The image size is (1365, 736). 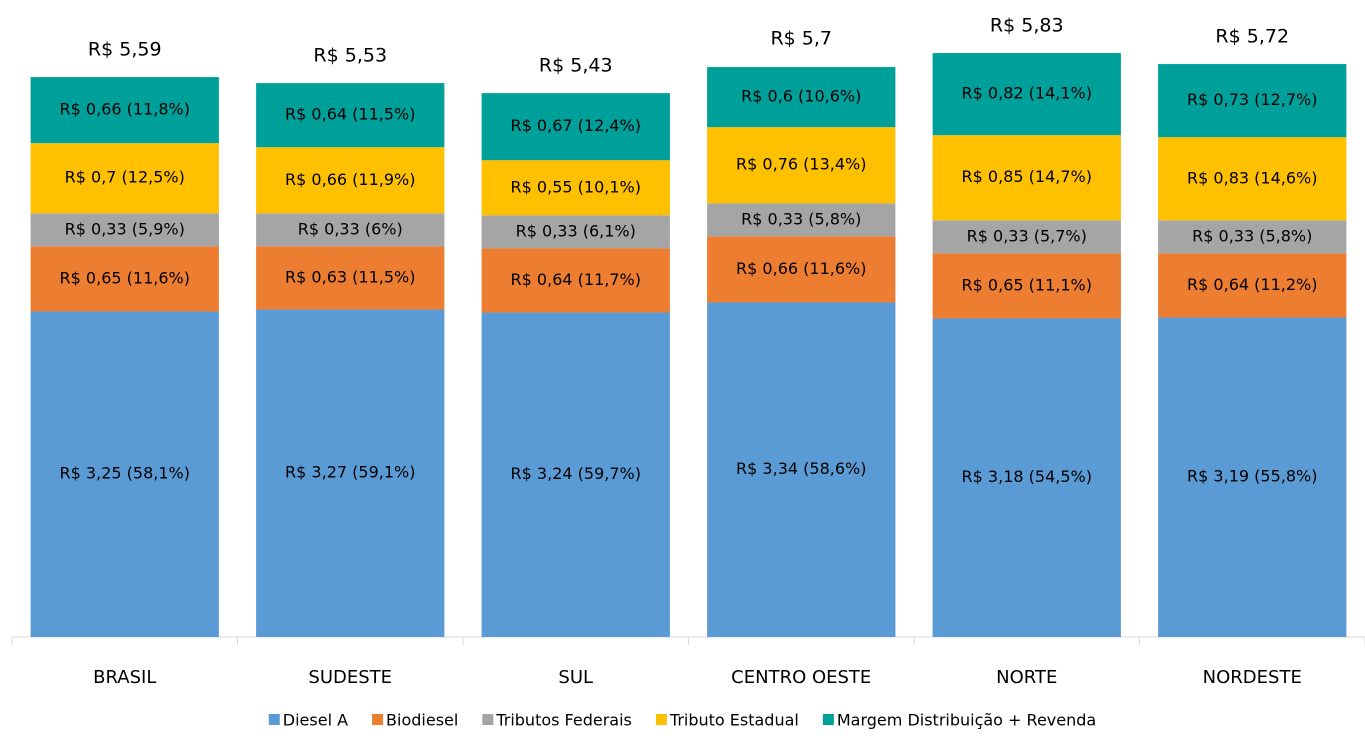 I want to click on segment-label: R$ 0,67 (12,4%), so click(x=576, y=125).